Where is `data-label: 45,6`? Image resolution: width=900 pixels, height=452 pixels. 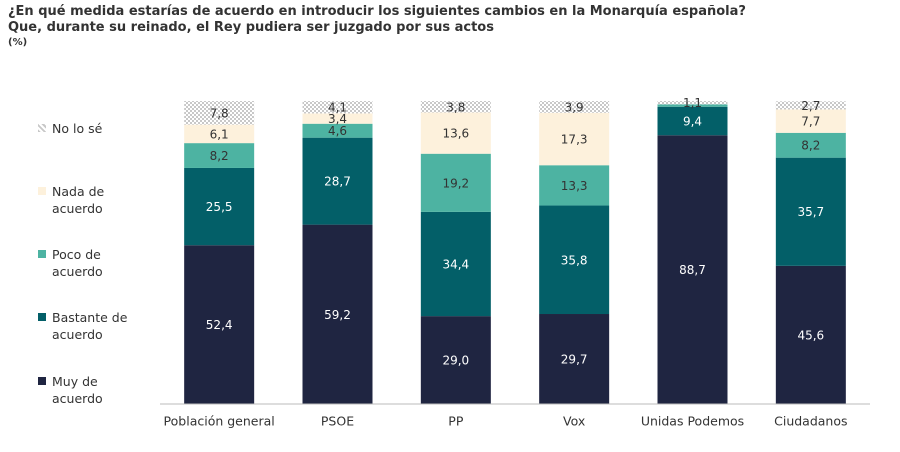
data-label: 45,6 is located at coordinates (810, 335).